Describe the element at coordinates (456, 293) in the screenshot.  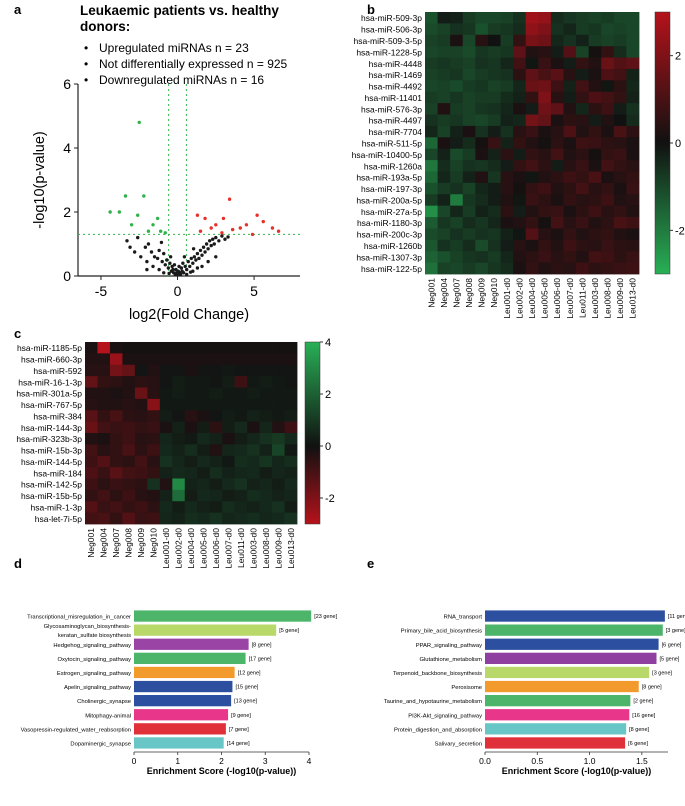
I see `heatmap-column-label: Neg007` at that location.